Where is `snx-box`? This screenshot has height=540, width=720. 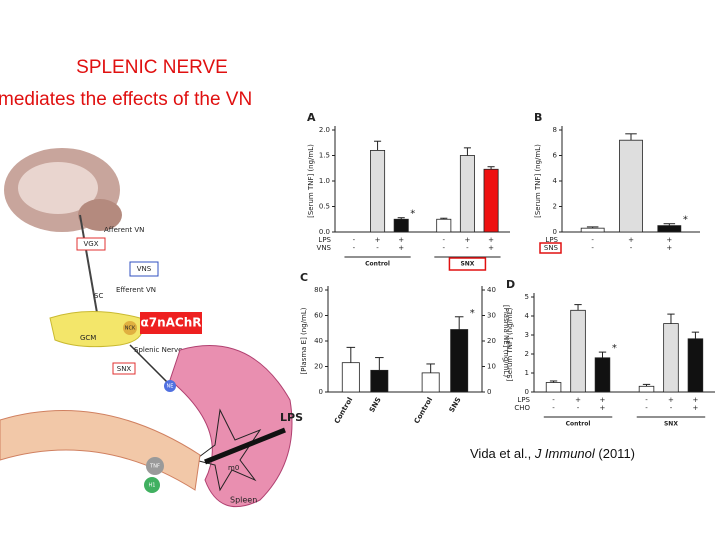
snx-box is located at coordinates (124, 368).